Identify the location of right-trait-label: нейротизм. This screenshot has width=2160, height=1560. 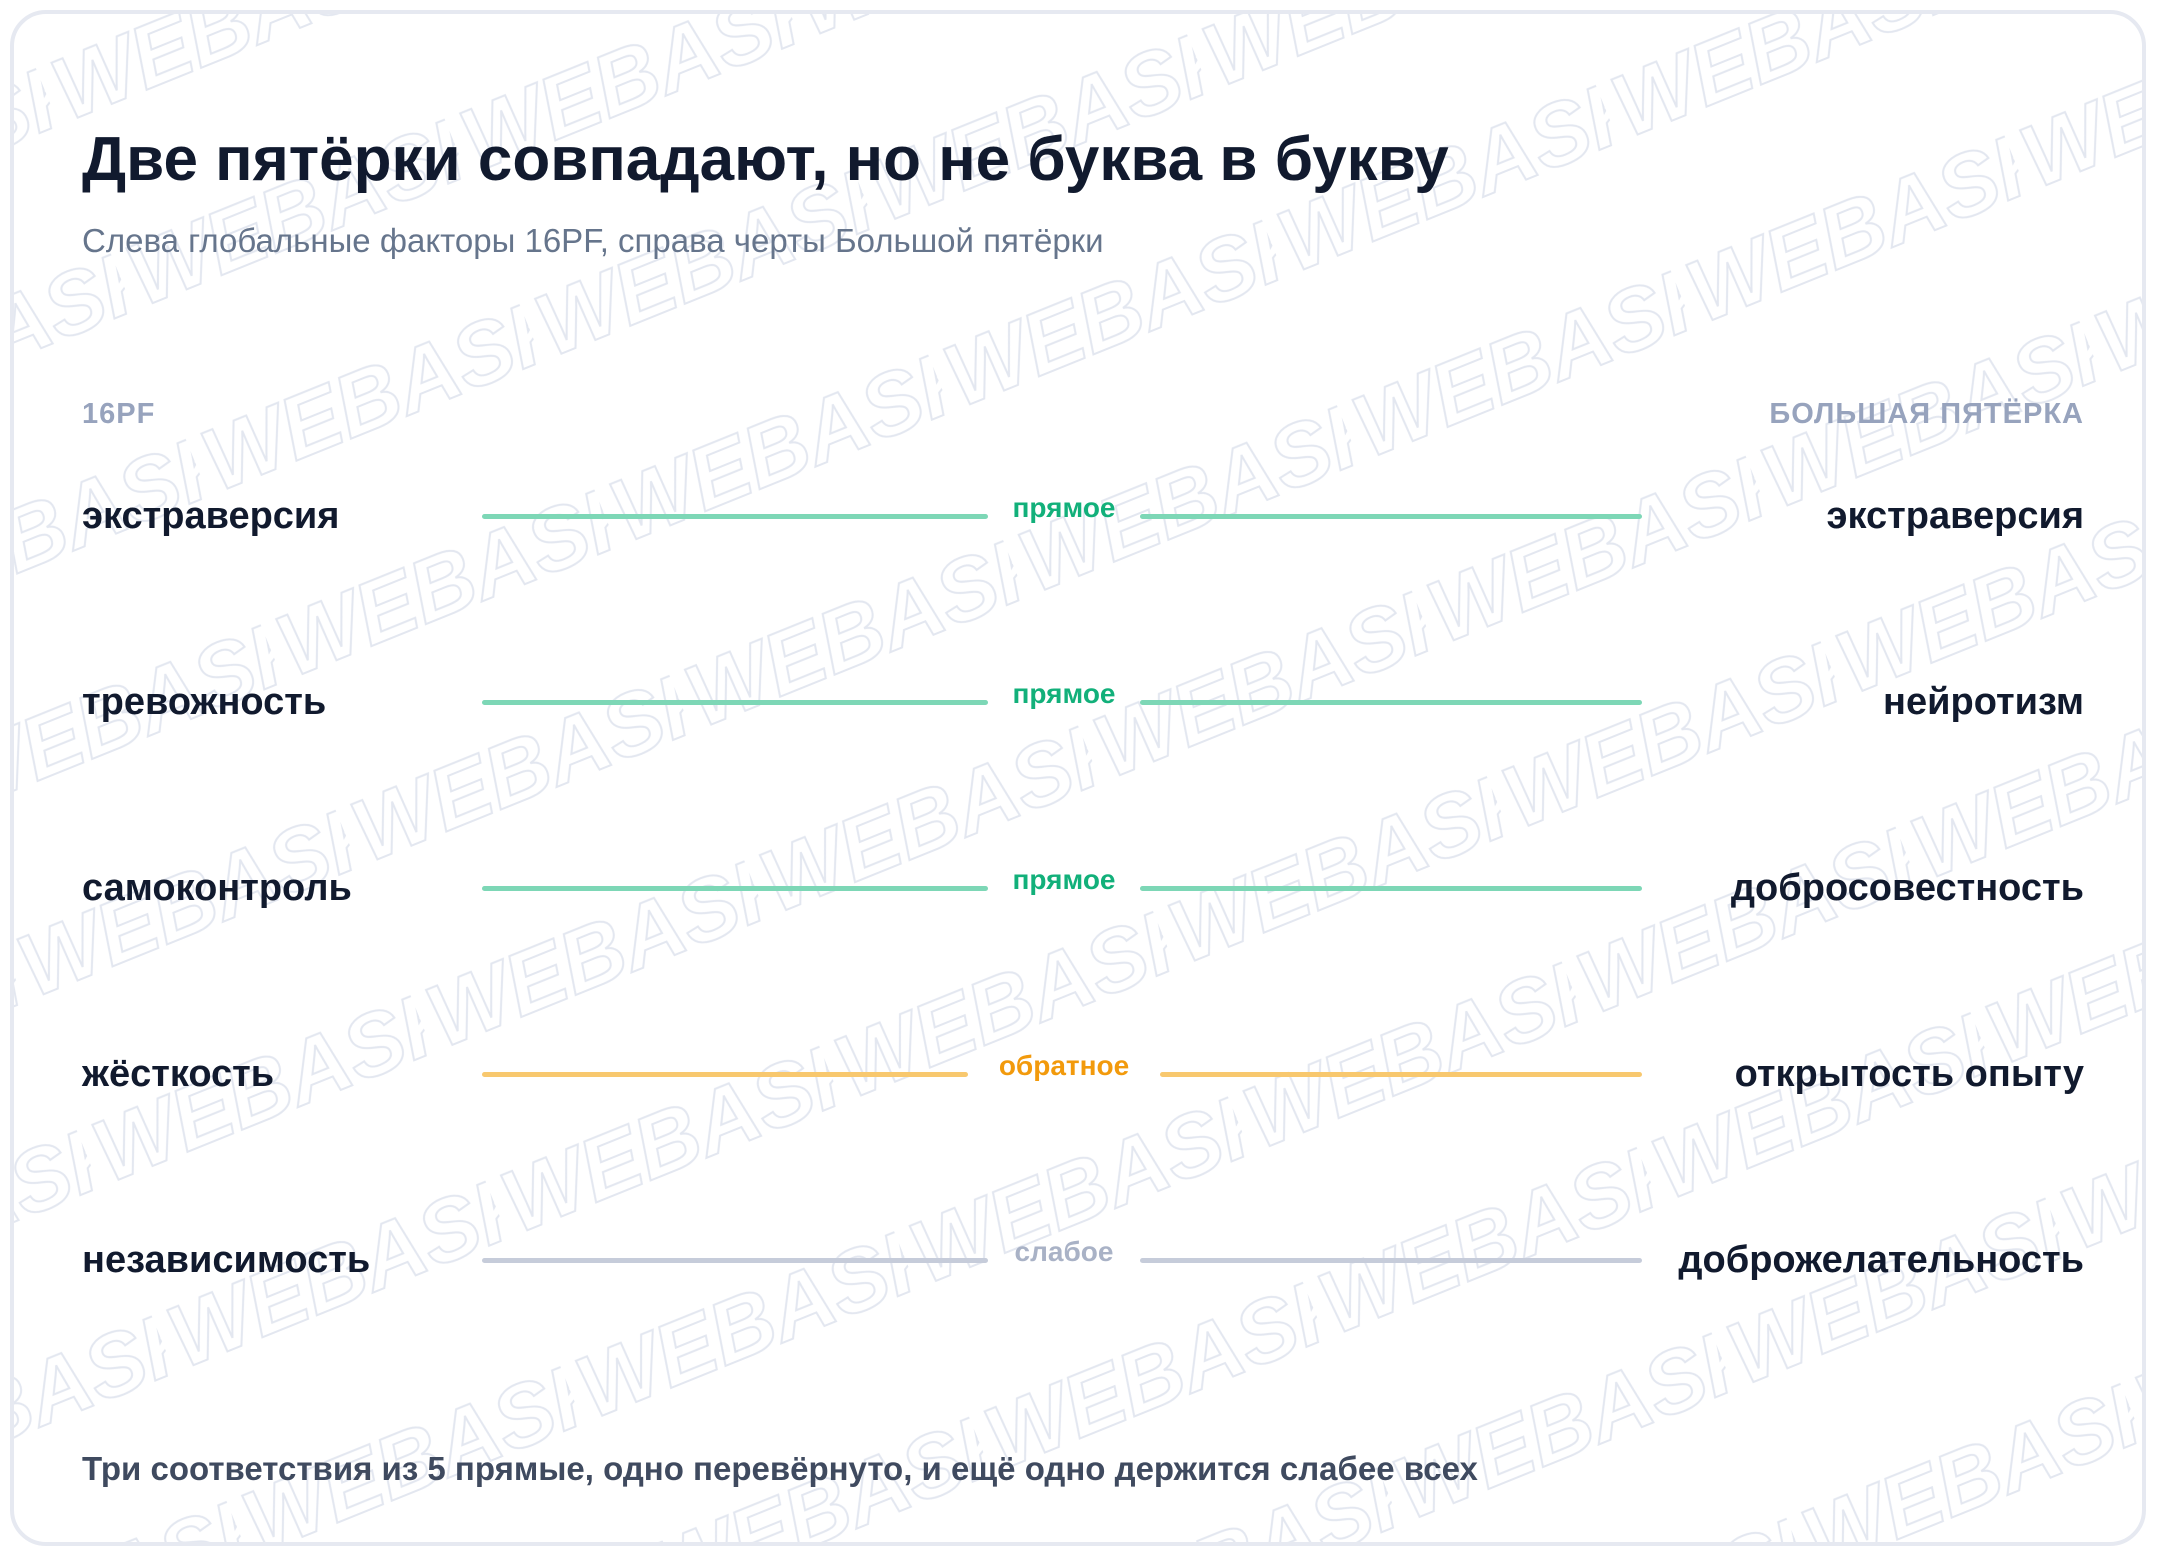
(1983, 702).